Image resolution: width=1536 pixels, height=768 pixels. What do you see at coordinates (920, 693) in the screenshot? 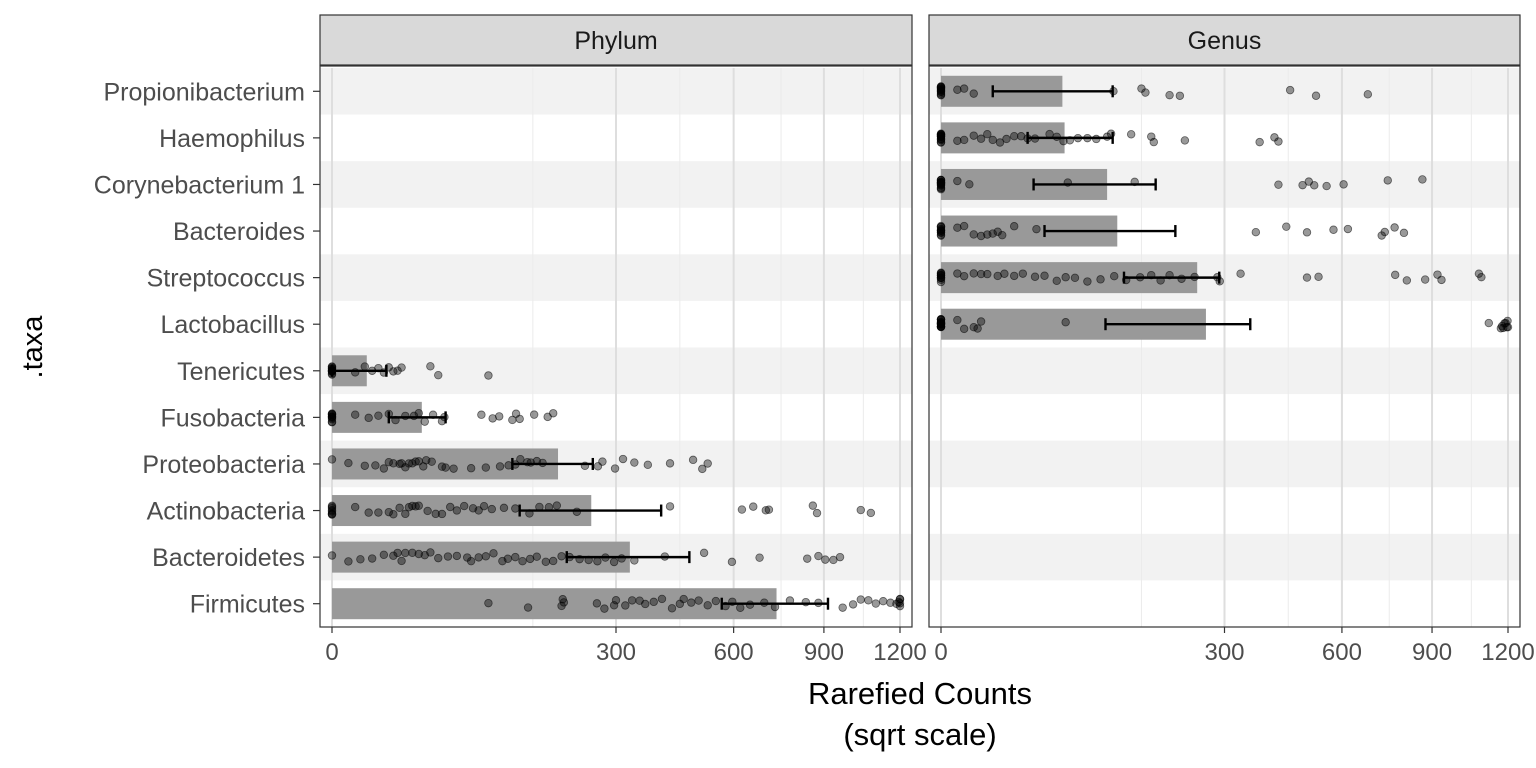
I see `x-axis-title-line1: Rarefied Counts` at bounding box center [920, 693].